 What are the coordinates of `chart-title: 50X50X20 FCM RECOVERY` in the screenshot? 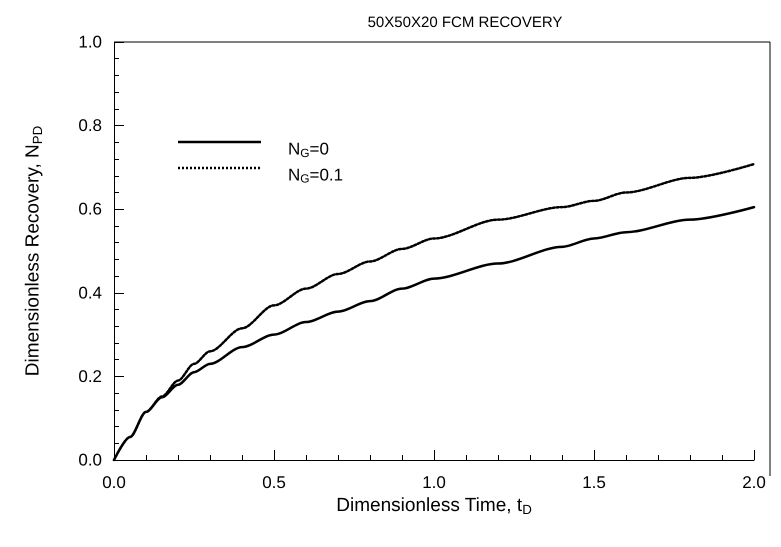 It's located at (465, 22).